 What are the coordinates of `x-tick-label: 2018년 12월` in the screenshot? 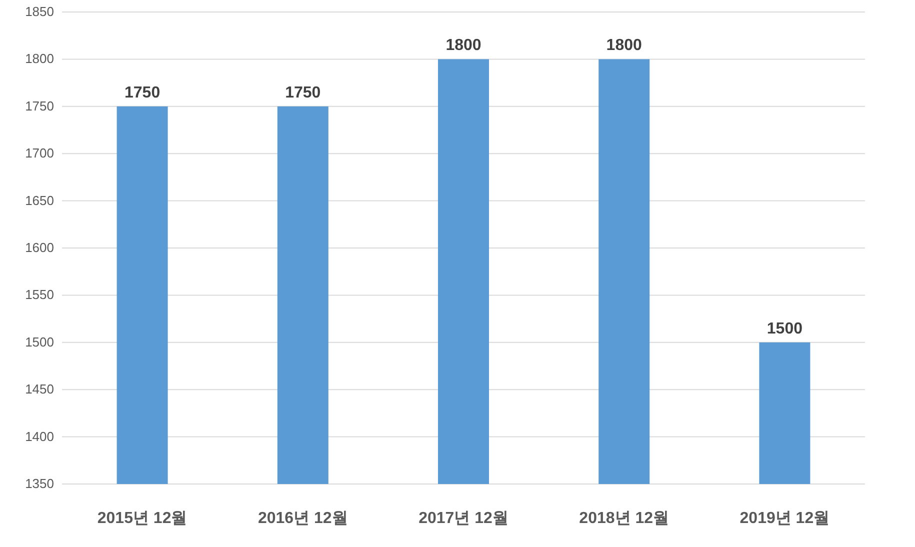 It's located at (624, 518).